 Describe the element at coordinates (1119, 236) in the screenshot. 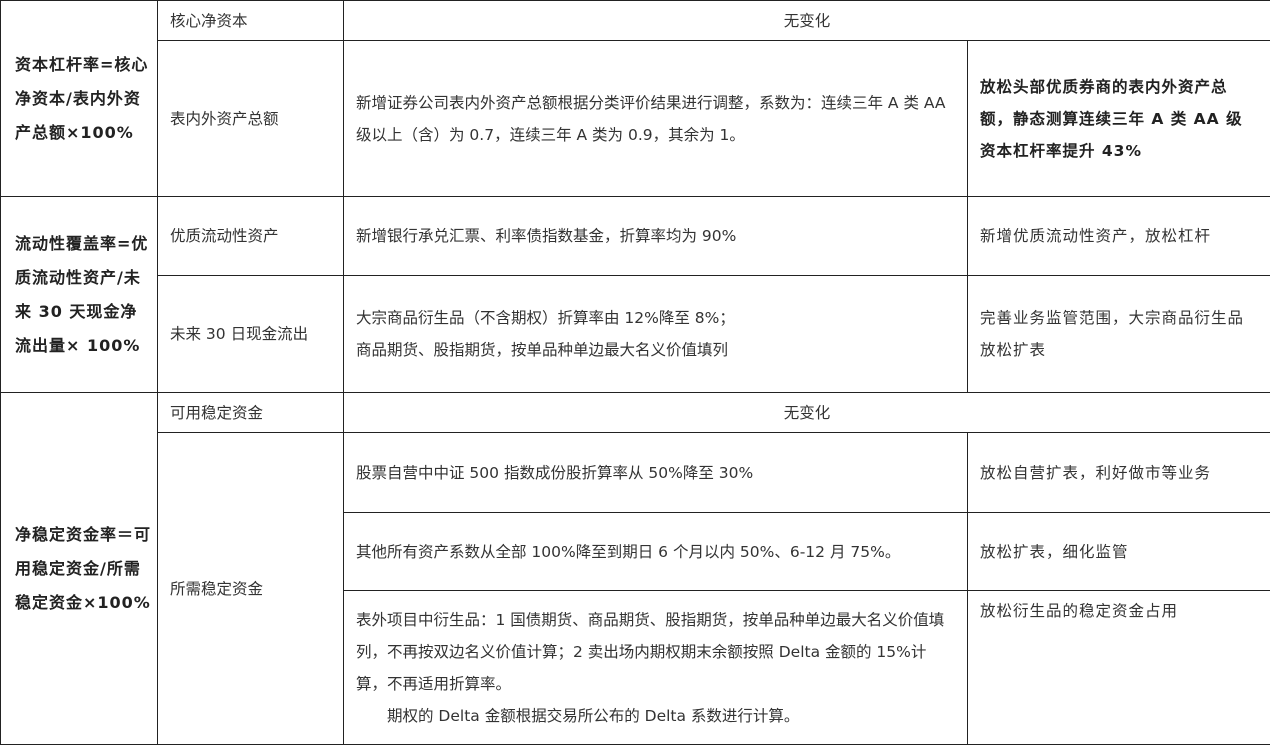

I see `impact-text: 新增优质流动性资产，放松杠杆` at that location.